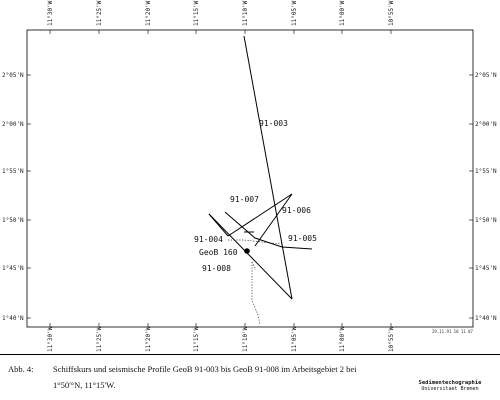 Image resolution: width=500 pixels, height=400 pixels. What do you see at coordinates (342, 13) in the screenshot?
I see `lon-label-top: 11°00'W` at bounding box center [342, 13].